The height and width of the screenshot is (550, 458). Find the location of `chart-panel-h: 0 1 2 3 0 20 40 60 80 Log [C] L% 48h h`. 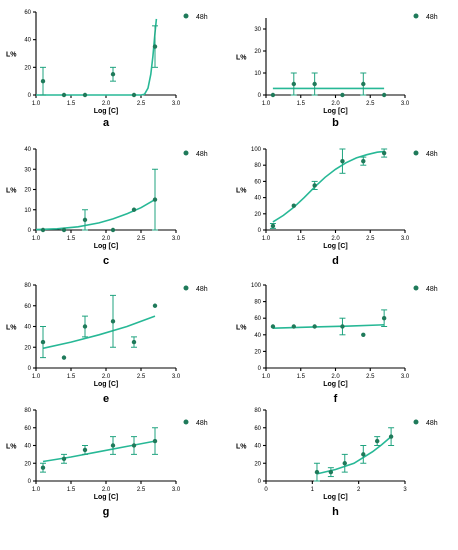

chart-panel-h: 0 1 2 3 0 20 40 60 80 Log [C] L% 48h h is located at coordinates (337, 463).